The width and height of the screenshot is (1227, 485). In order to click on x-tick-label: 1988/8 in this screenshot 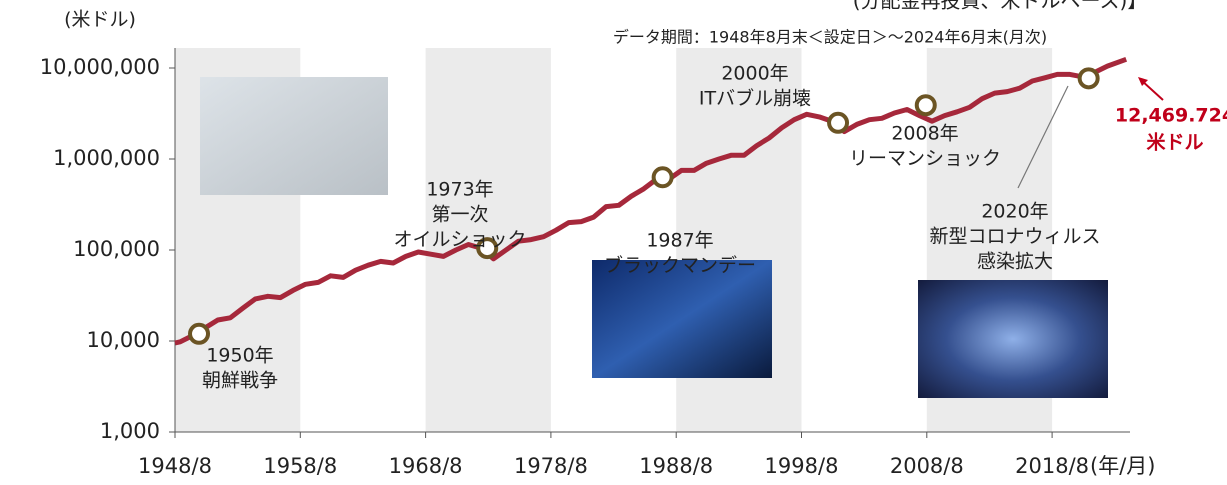, I will do `click(676, 466)`.